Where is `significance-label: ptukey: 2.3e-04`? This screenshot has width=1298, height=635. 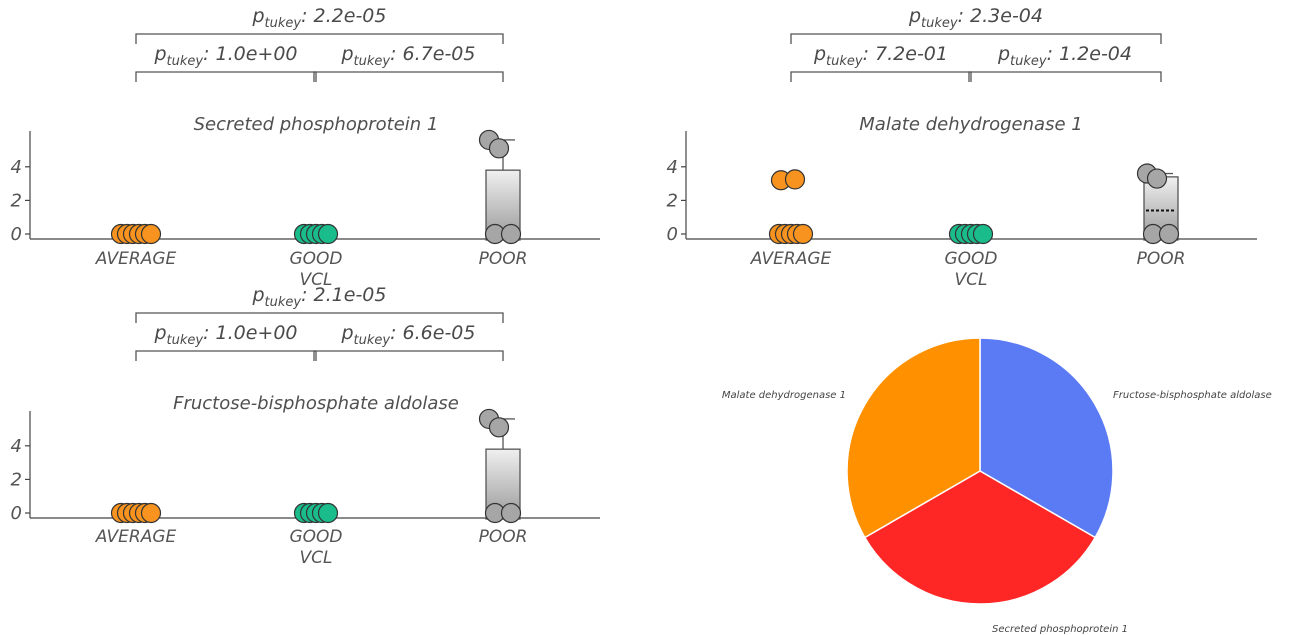 significance-label: ptukey: 2.3e-04 is located at coordinates (975, 18).